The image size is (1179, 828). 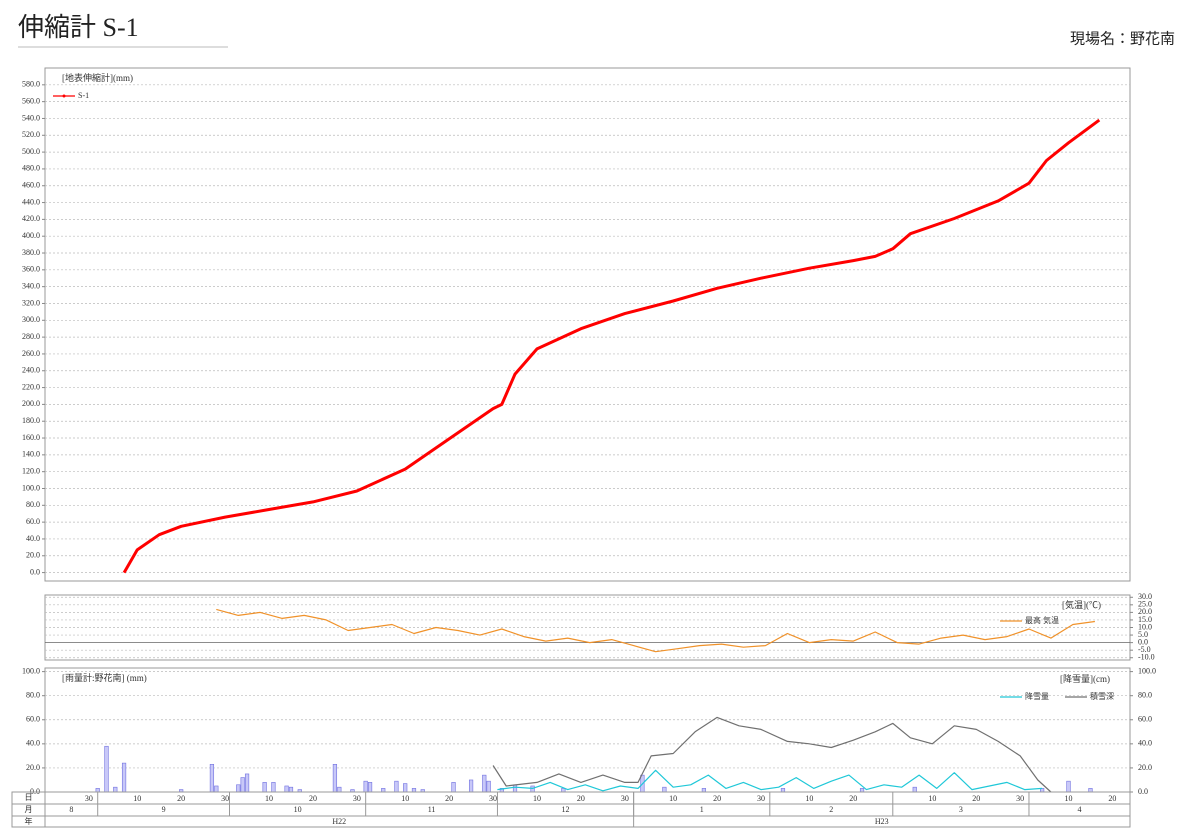 What do you see at coordinates (33, 767) in the screenshot?
I see `y-tick-label: 20.0` at bounding box center [33, 767].